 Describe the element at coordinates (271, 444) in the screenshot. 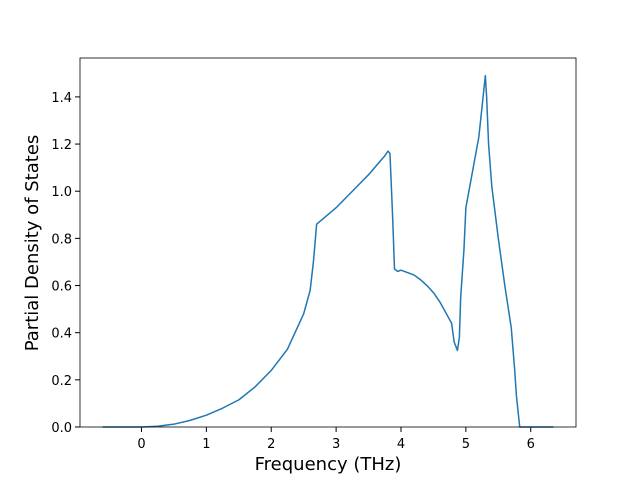

I see `x-tick-label: 2` at that location.